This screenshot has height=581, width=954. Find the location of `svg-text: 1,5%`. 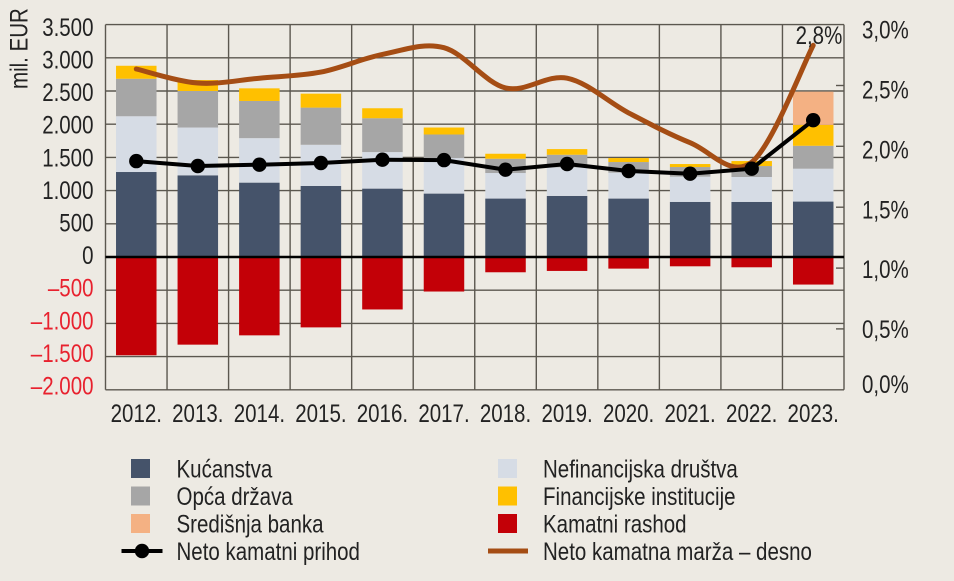

svg-text: 1,5% is located at coordinates (885, 209).